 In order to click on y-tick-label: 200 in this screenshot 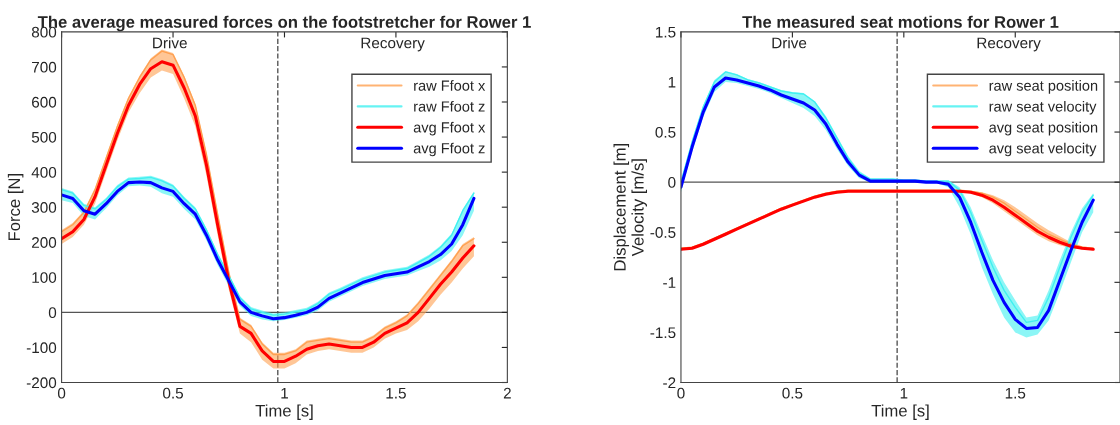, I will do `click(44, 242)`.